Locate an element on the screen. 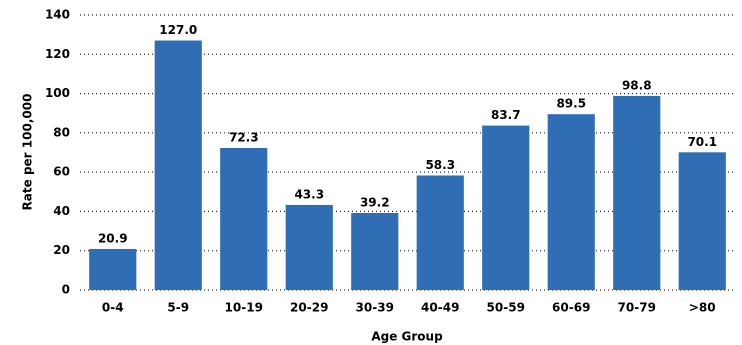 The width and height of the screenshot is (742, 345). y-tick-label: 0 is located at coordinates (66, 290).